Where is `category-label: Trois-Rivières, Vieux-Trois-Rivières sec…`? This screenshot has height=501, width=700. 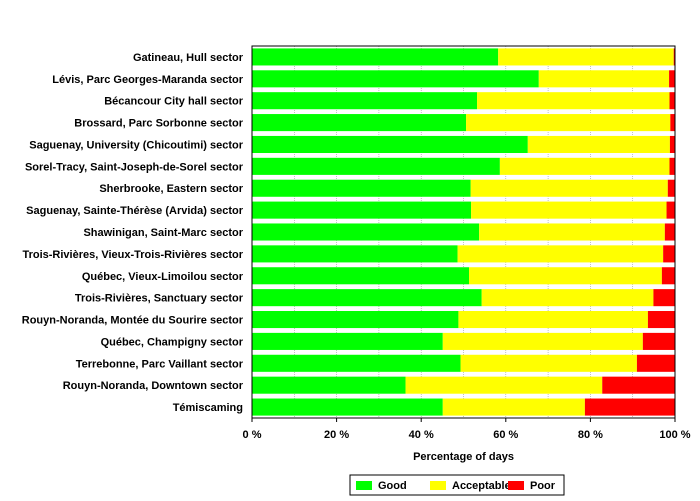 category-label: Trois-Rivières, Vieux-Trois-Rivières sec… is located at coordinates (132, 255).